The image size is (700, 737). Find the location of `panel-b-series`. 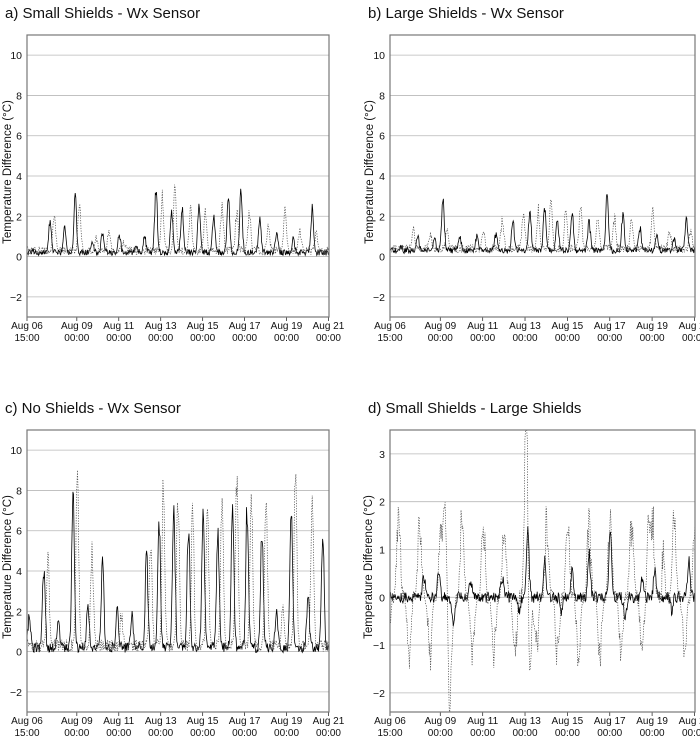

panel-b-series is located at coordinates (542, 224).